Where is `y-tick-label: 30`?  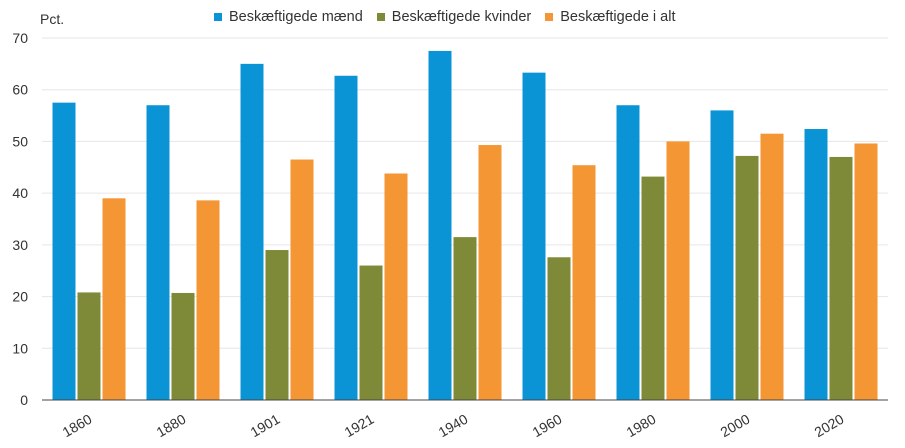
y-tick-label: 30 is located at coordinates (20, 245).